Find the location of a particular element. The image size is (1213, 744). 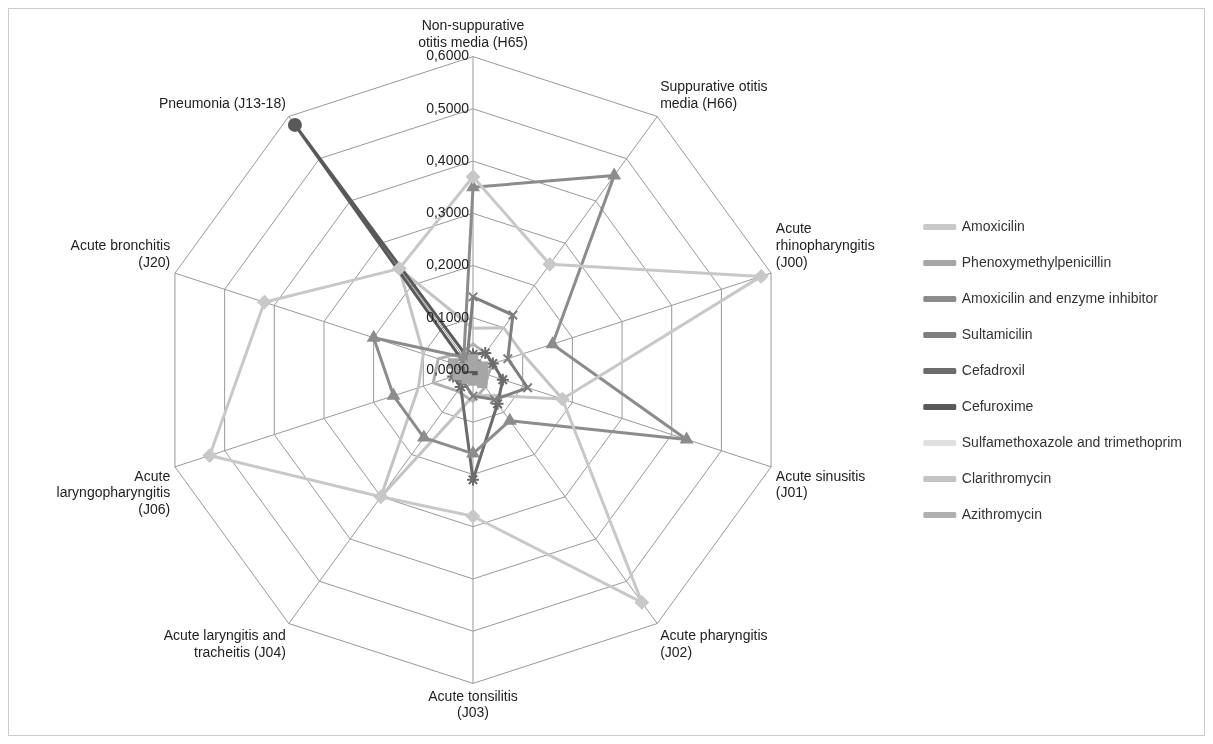

spoke-label: Acute laryngitis and tracheitis (J04) is located at coordinates (224, 643).